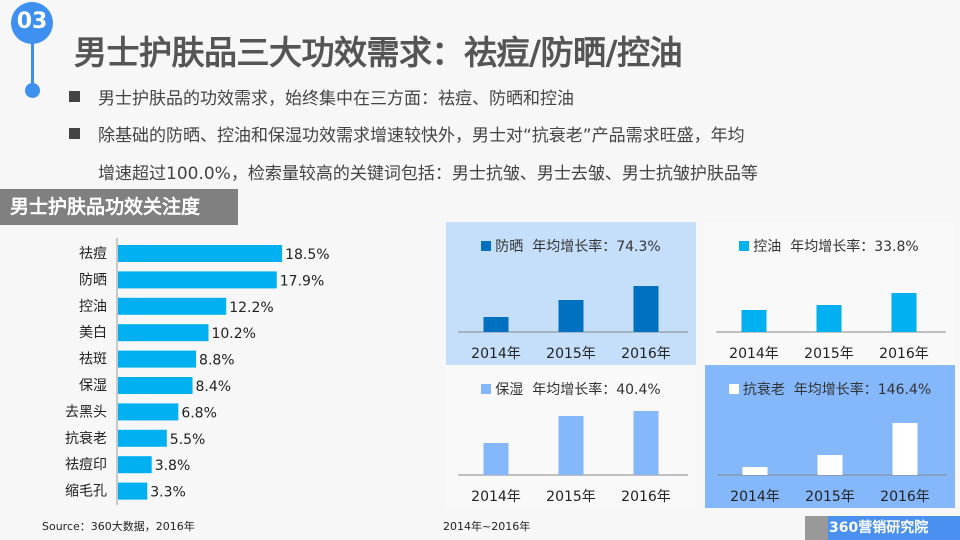 This screenshot has height=540, width=960. I want to click on category-label: 祛痘印, so click(86, 465).